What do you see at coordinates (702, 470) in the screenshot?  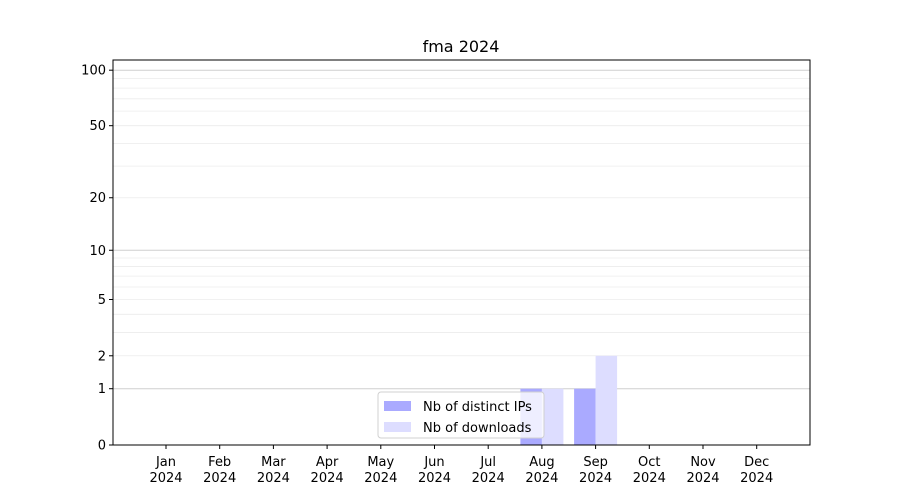 I see `x-tick-label: Nov 2024` at bounding box center [702, 470].